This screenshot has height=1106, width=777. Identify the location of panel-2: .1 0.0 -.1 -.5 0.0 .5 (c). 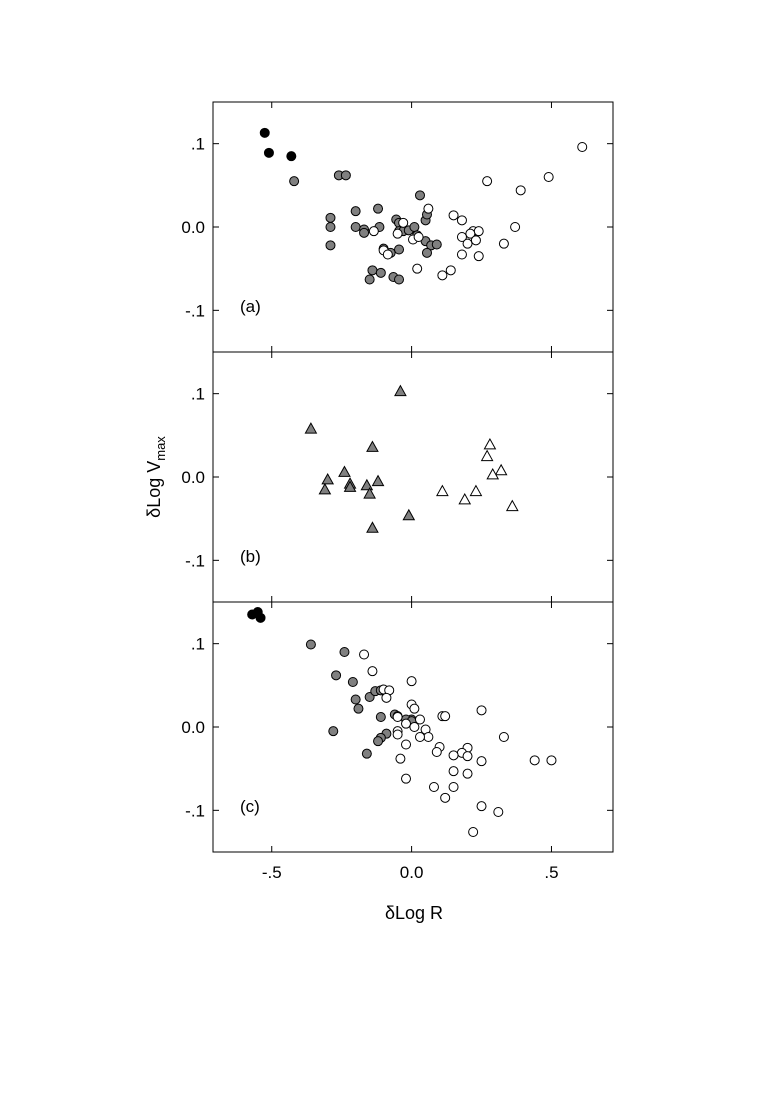
(397, 741).